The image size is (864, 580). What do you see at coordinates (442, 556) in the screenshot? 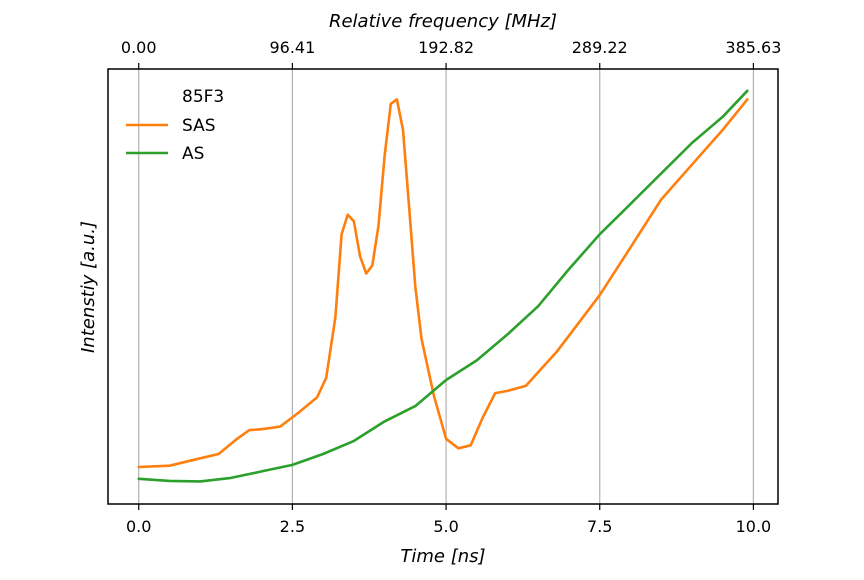
I see `x-axis-label: Time [ns]` at bounding box center [442, 556].